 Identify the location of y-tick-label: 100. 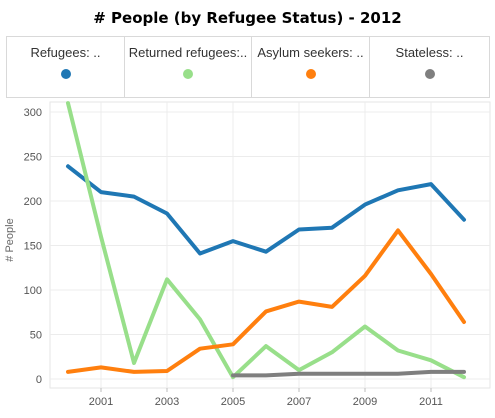
(33, 291).